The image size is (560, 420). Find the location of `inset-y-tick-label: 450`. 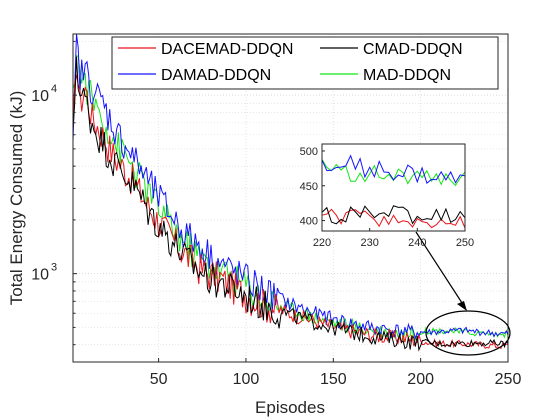

inset-y-tick-label: 450 is located at coordinates (309, 187).